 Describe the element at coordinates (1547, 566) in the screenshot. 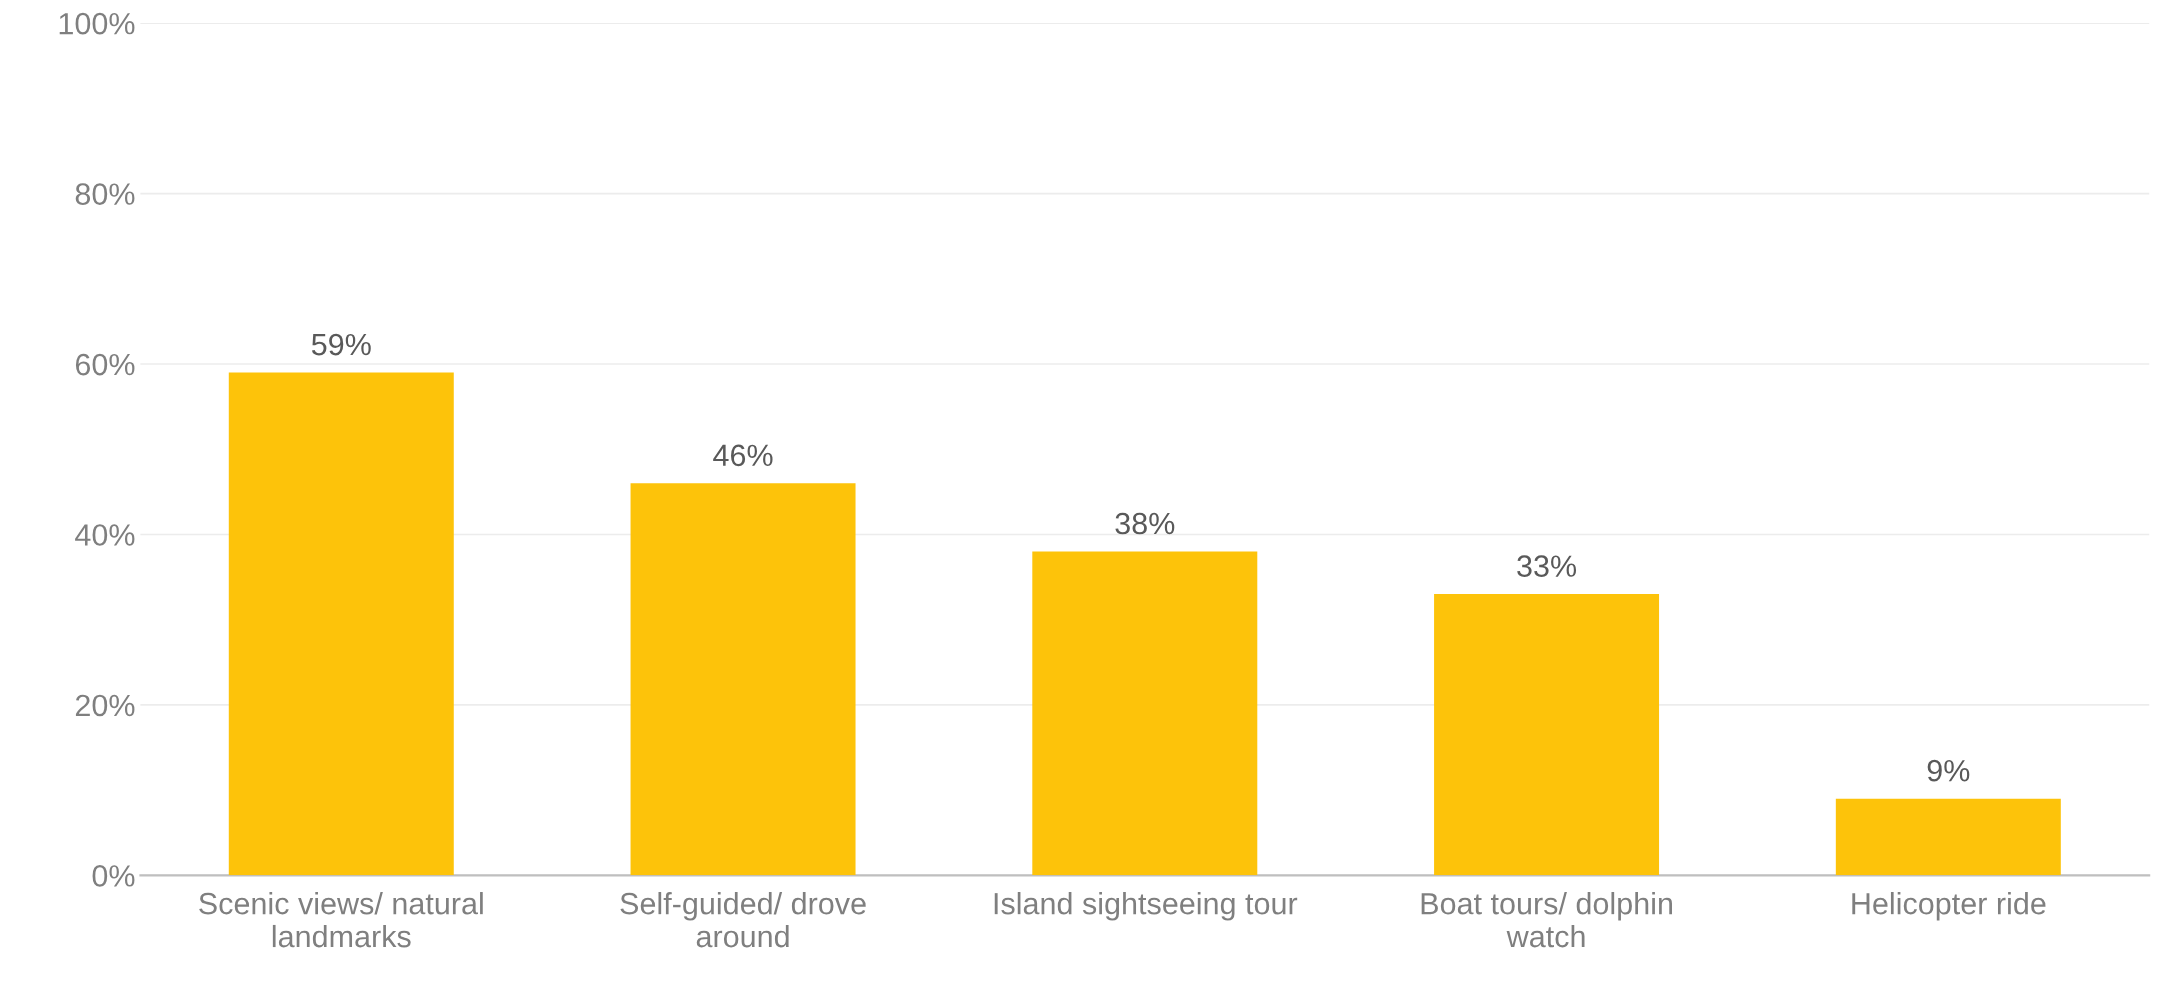

I see `data-label: 33%` at that location.